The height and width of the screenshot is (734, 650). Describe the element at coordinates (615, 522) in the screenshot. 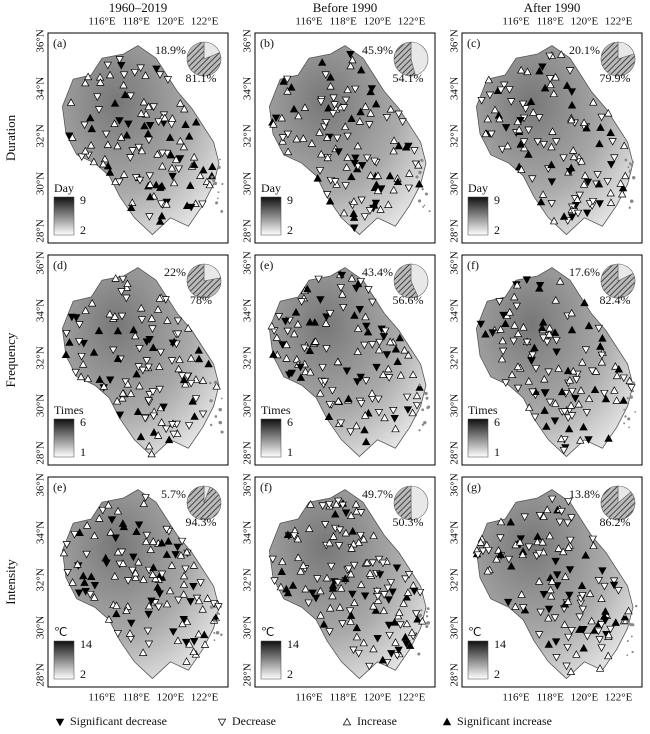

I see `pie-label: 86.2%` at that location.